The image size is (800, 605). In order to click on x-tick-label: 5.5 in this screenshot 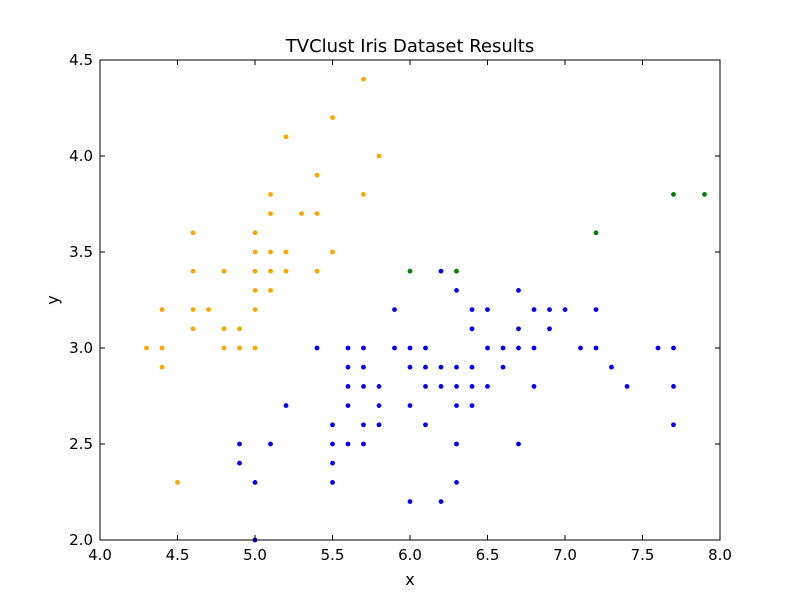, I will do `click(333, 555)`.